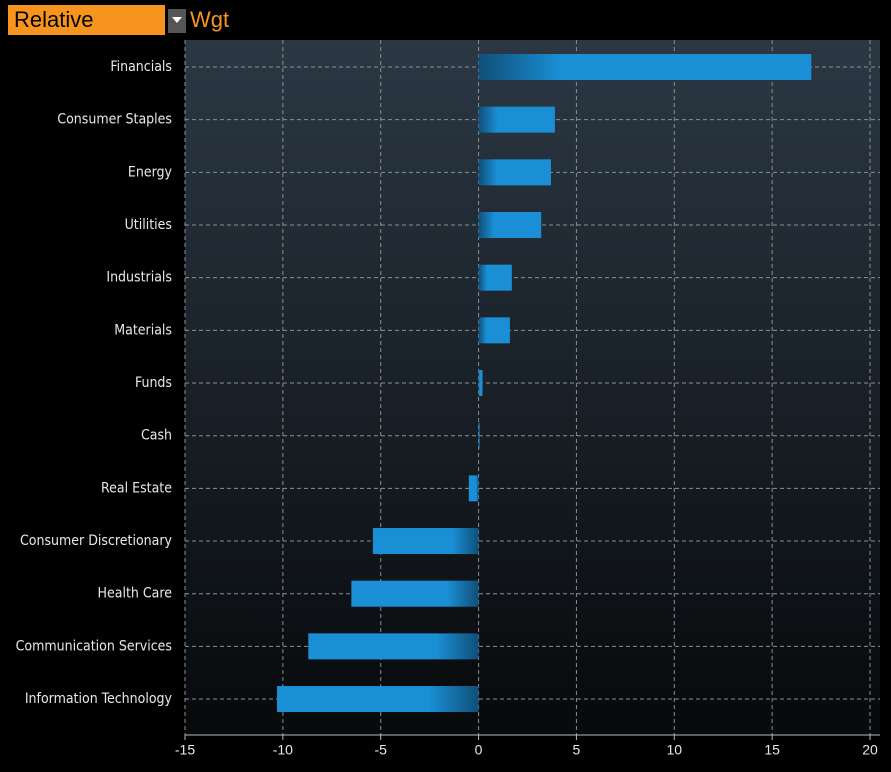 Image resolution: width=891 pixels, height=772 pixels. What do you see at coordinates (141, 67) in the screenshot?
I see `y-tick-label: Financials` at bounding box center [141, 67].